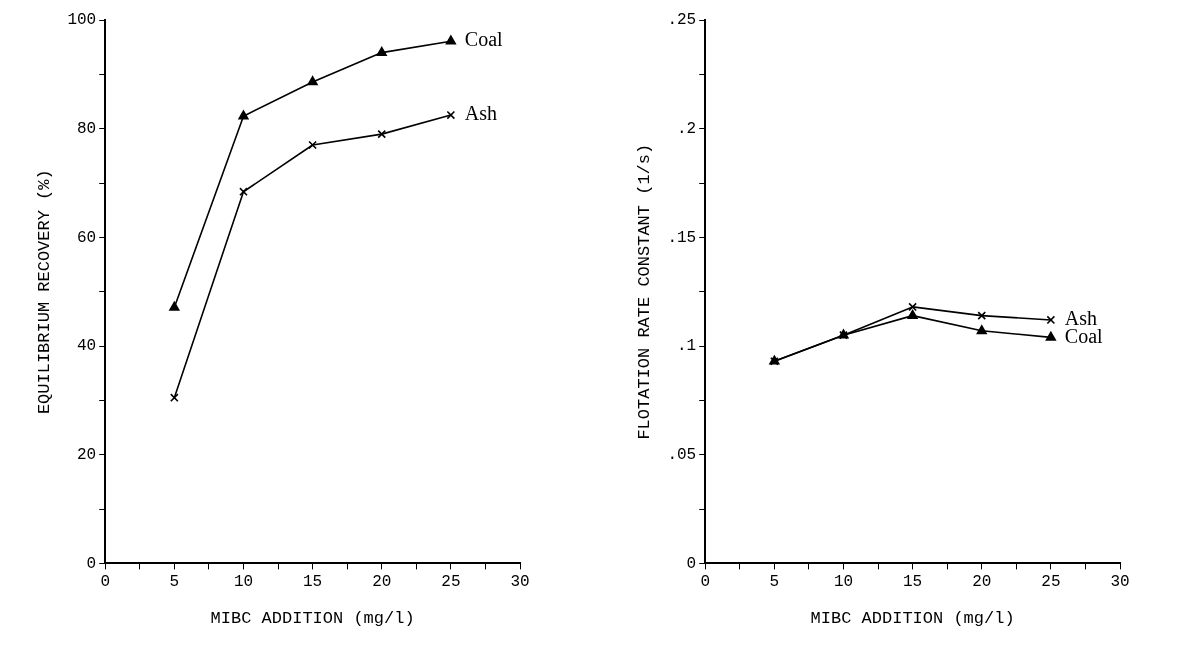  Describe the element at coordinates (44, 292) in the screenshot. I see `y-axis-title: EQUILIBRIUM RECOVERY (%)` at that location.